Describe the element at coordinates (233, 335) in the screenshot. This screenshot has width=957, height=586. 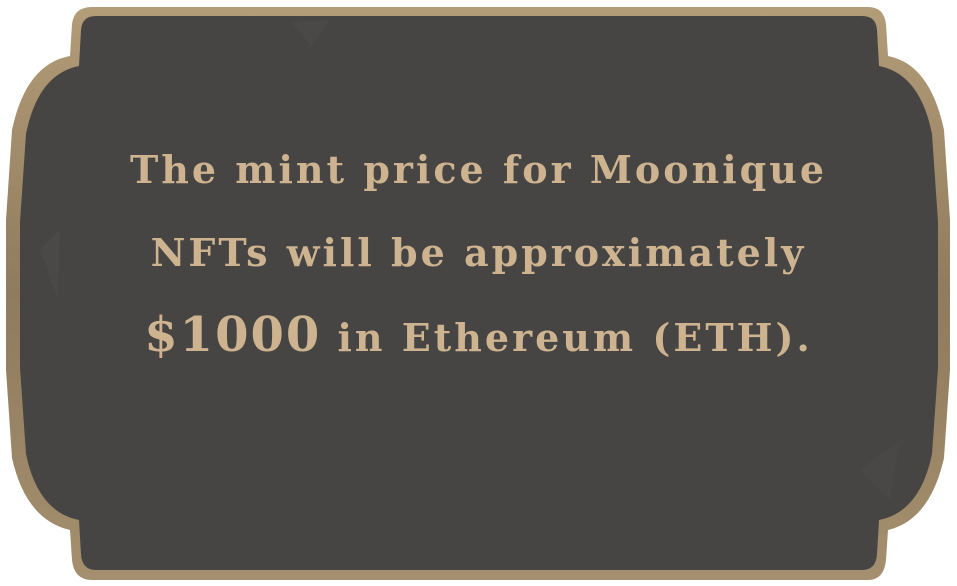
I see `price-value: $1000` at that location.